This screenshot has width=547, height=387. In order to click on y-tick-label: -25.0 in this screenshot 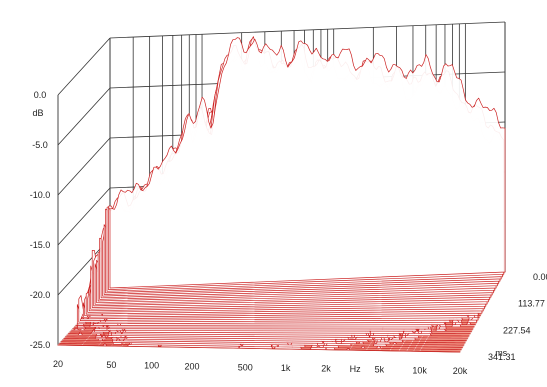, I will do `click(40, 345)`.